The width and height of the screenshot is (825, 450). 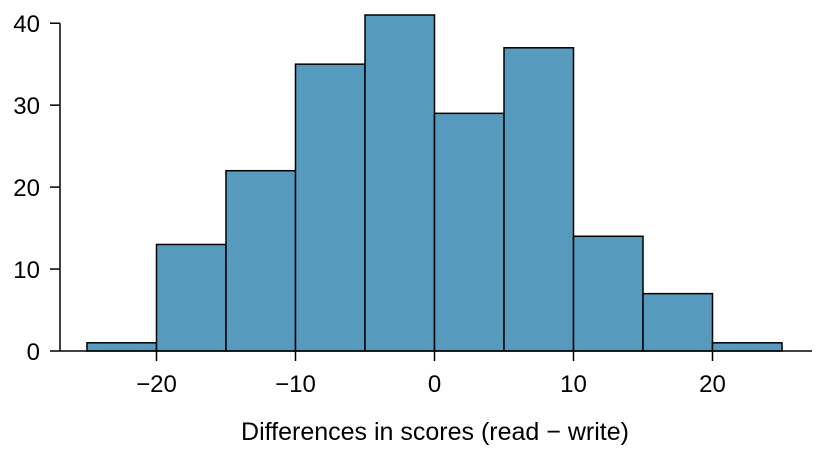 What do you see at coordinates (156, 384) in the screenshot?
I see `x-tick-label: −20` at bounding box center [156, 384].